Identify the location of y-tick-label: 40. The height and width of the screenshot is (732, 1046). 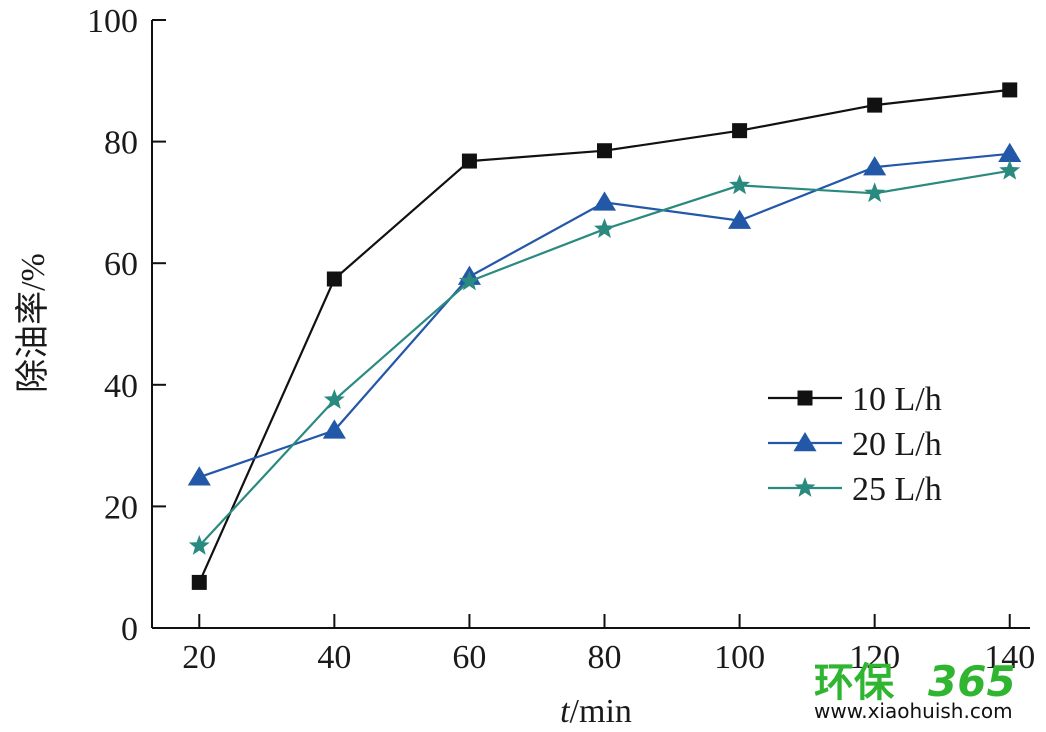
(121, 386).